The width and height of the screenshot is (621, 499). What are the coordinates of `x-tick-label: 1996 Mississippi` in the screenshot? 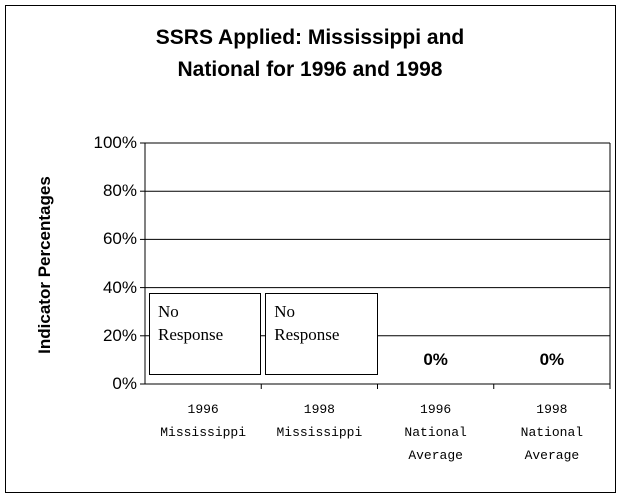 It's located at (203, 421).